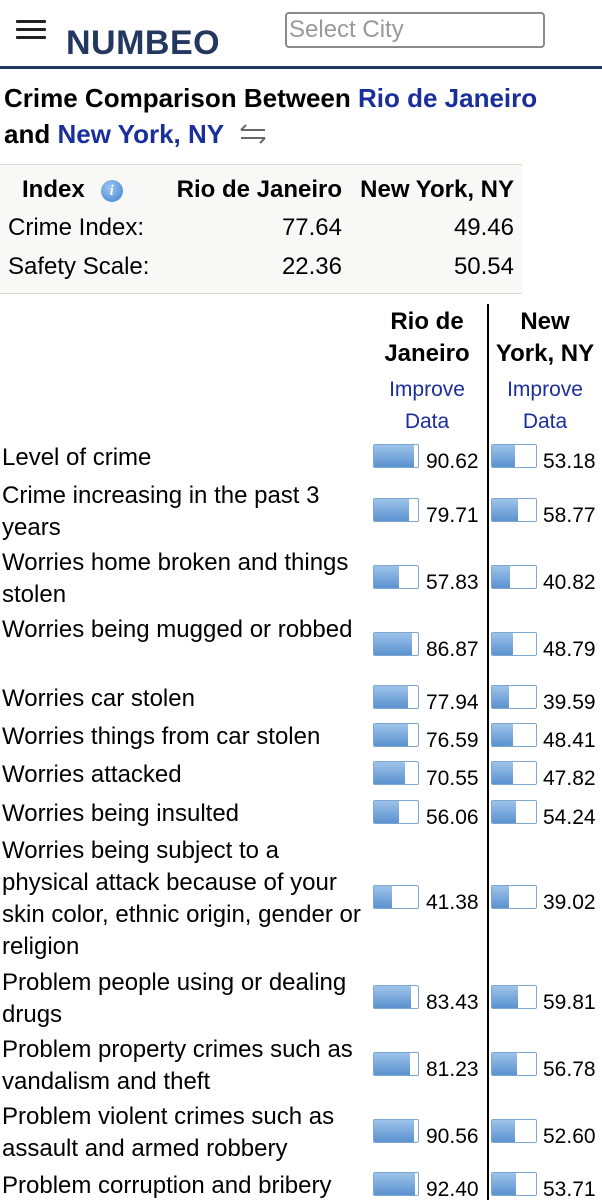  Describe the element at coordinates (31, 30) in the screenshot. I see `hamburger-menu-icon` at that location.